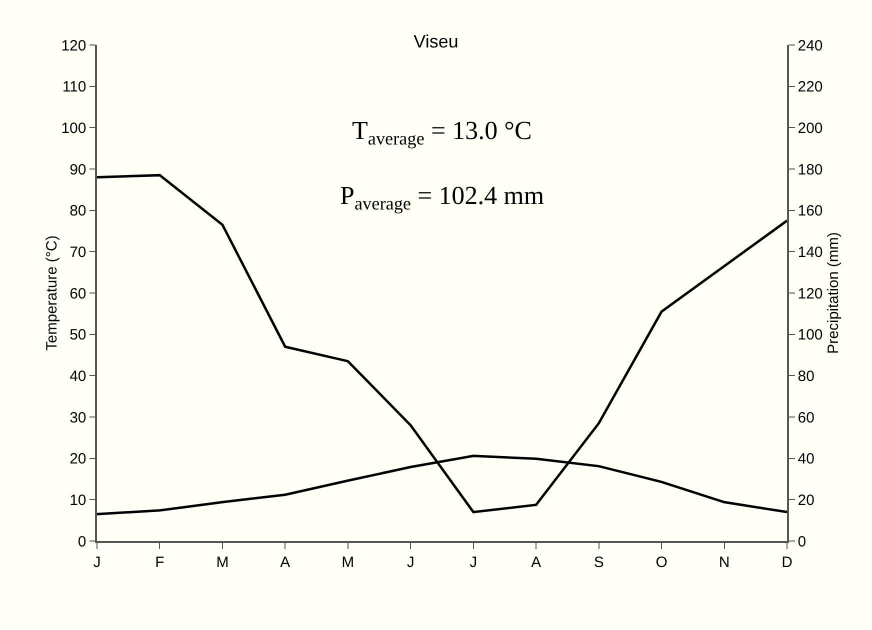  I want to click on annotation: P$_{average}$ = 102.4 mm, so click(442, 197).